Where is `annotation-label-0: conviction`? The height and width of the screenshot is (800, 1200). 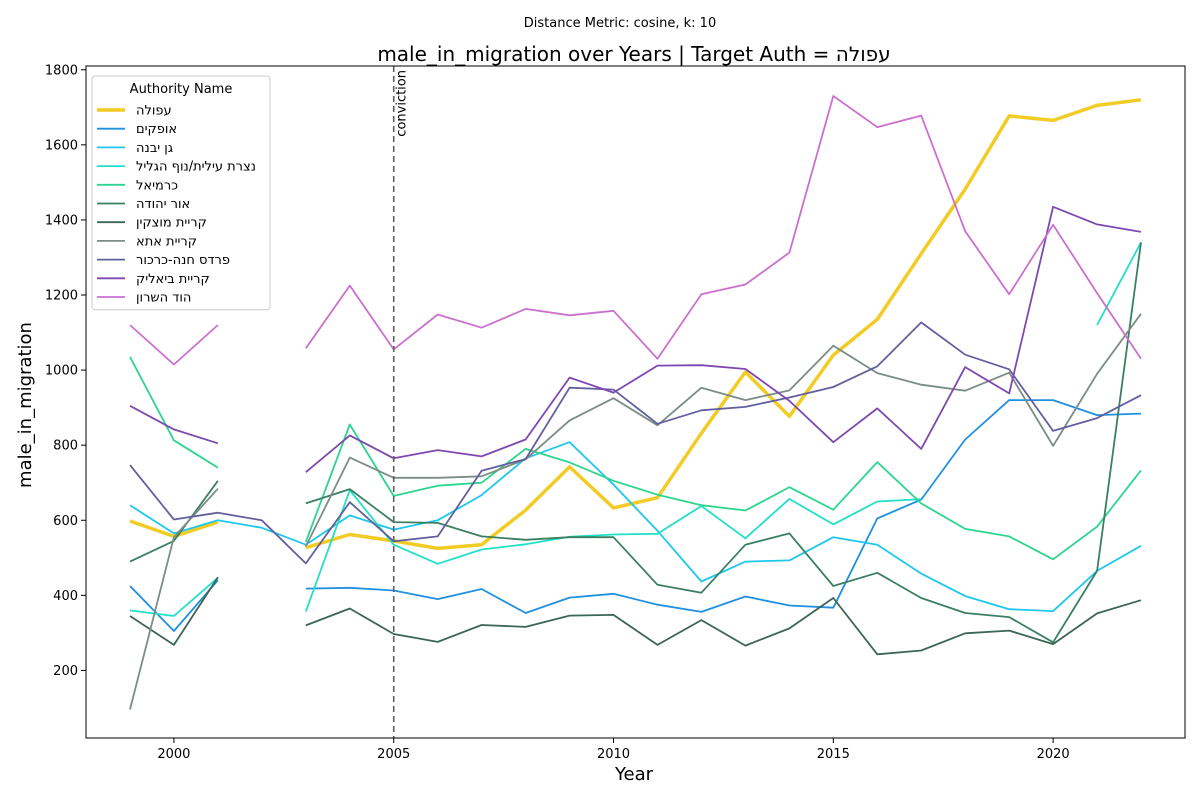 annotation-label-0: conviction is located at coordinates (402, 103).